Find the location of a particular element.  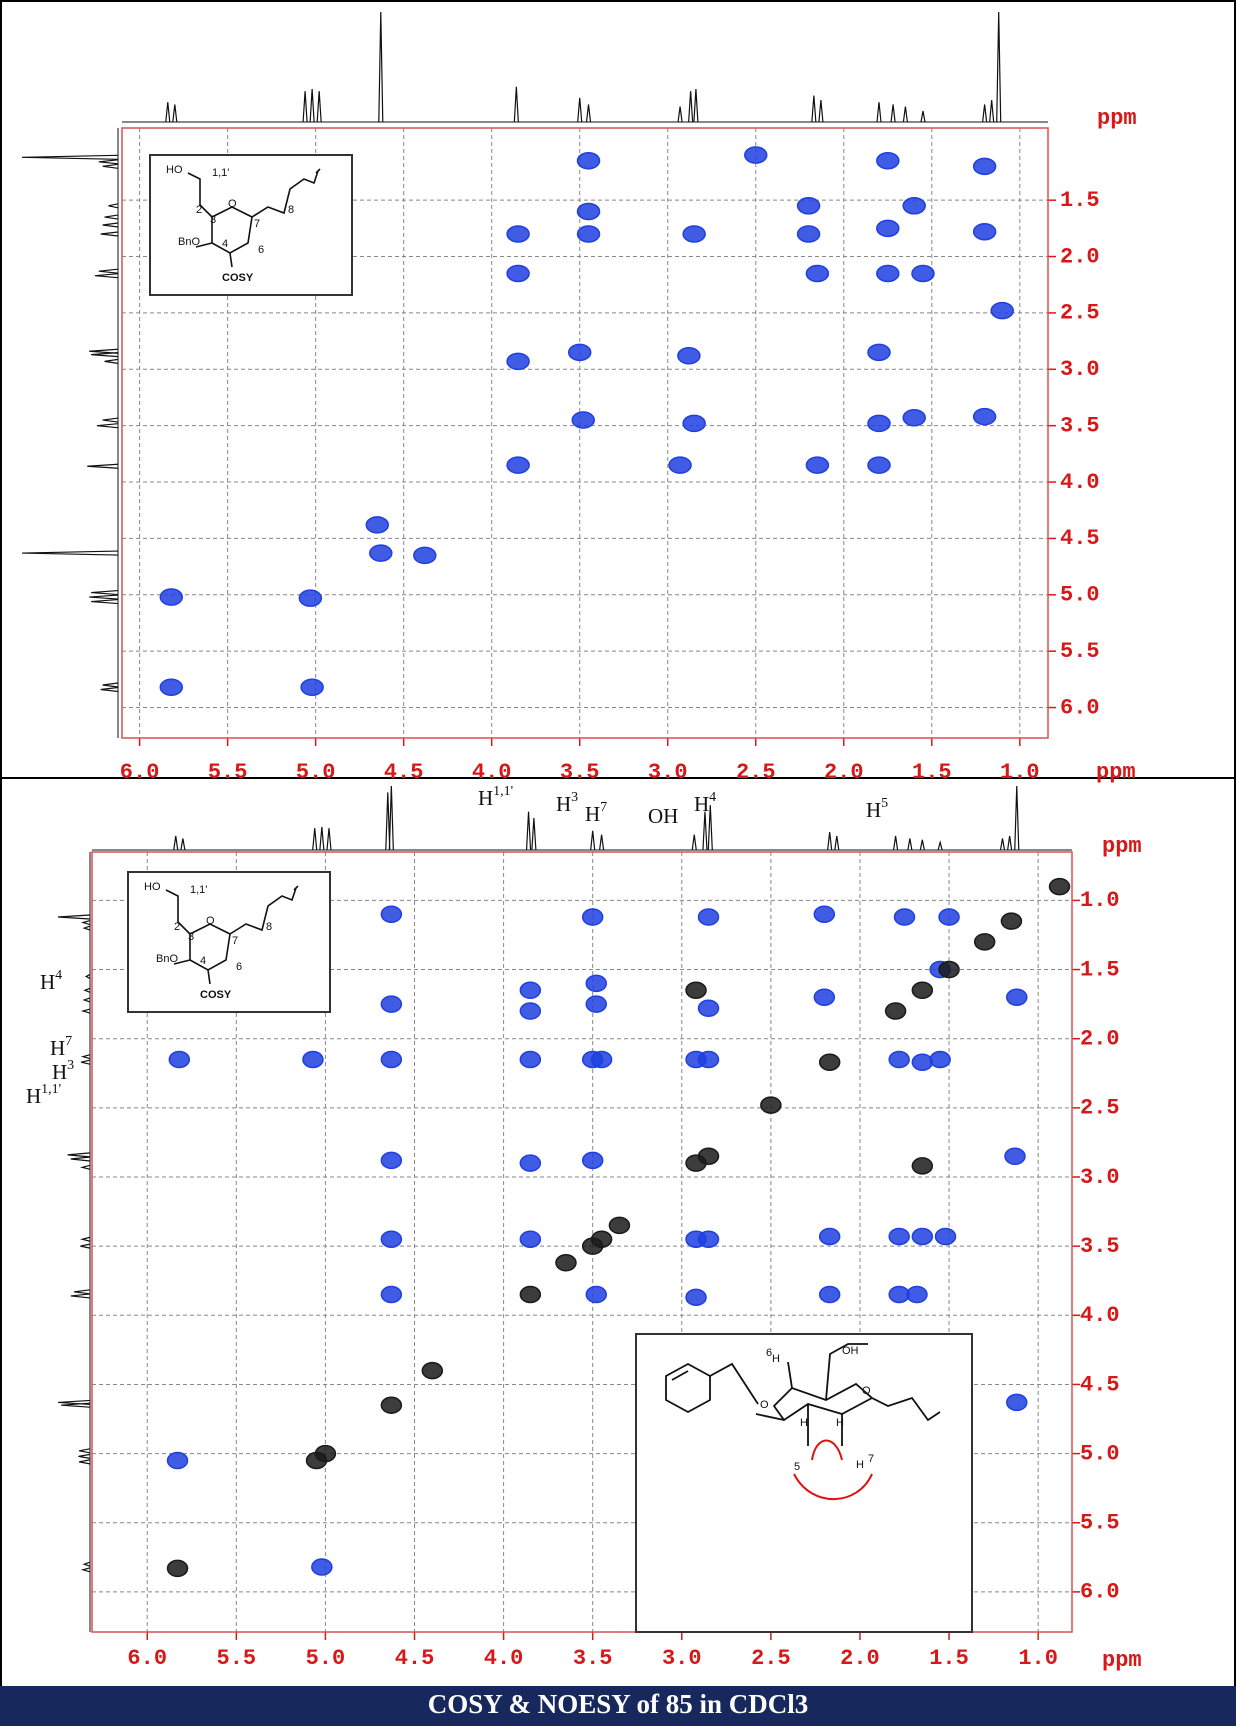

x-tick-label: 2.5 is located at coordinates (771, 1658).